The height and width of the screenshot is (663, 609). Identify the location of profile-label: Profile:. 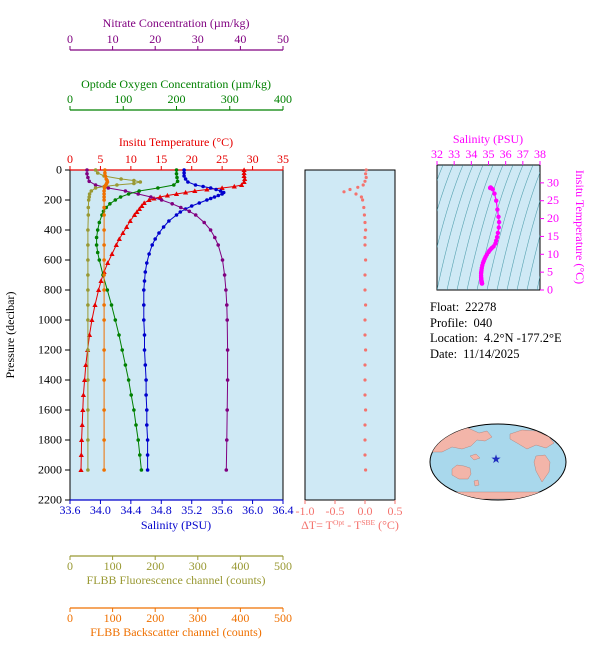
(449, 322).